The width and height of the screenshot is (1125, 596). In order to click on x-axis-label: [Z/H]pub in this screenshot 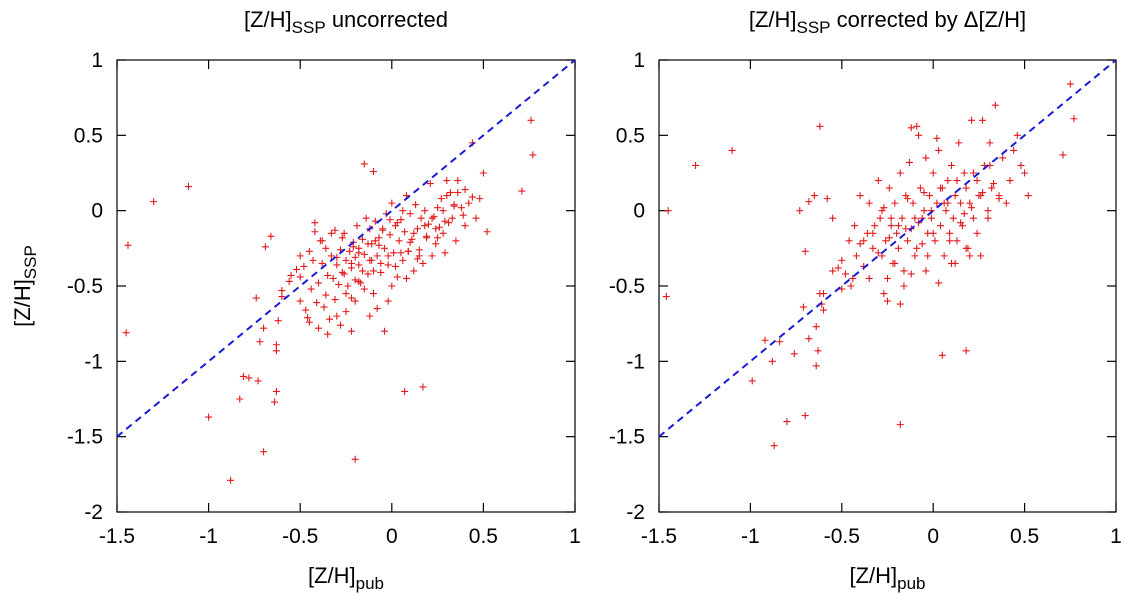, I will do `click(346, 578)`.